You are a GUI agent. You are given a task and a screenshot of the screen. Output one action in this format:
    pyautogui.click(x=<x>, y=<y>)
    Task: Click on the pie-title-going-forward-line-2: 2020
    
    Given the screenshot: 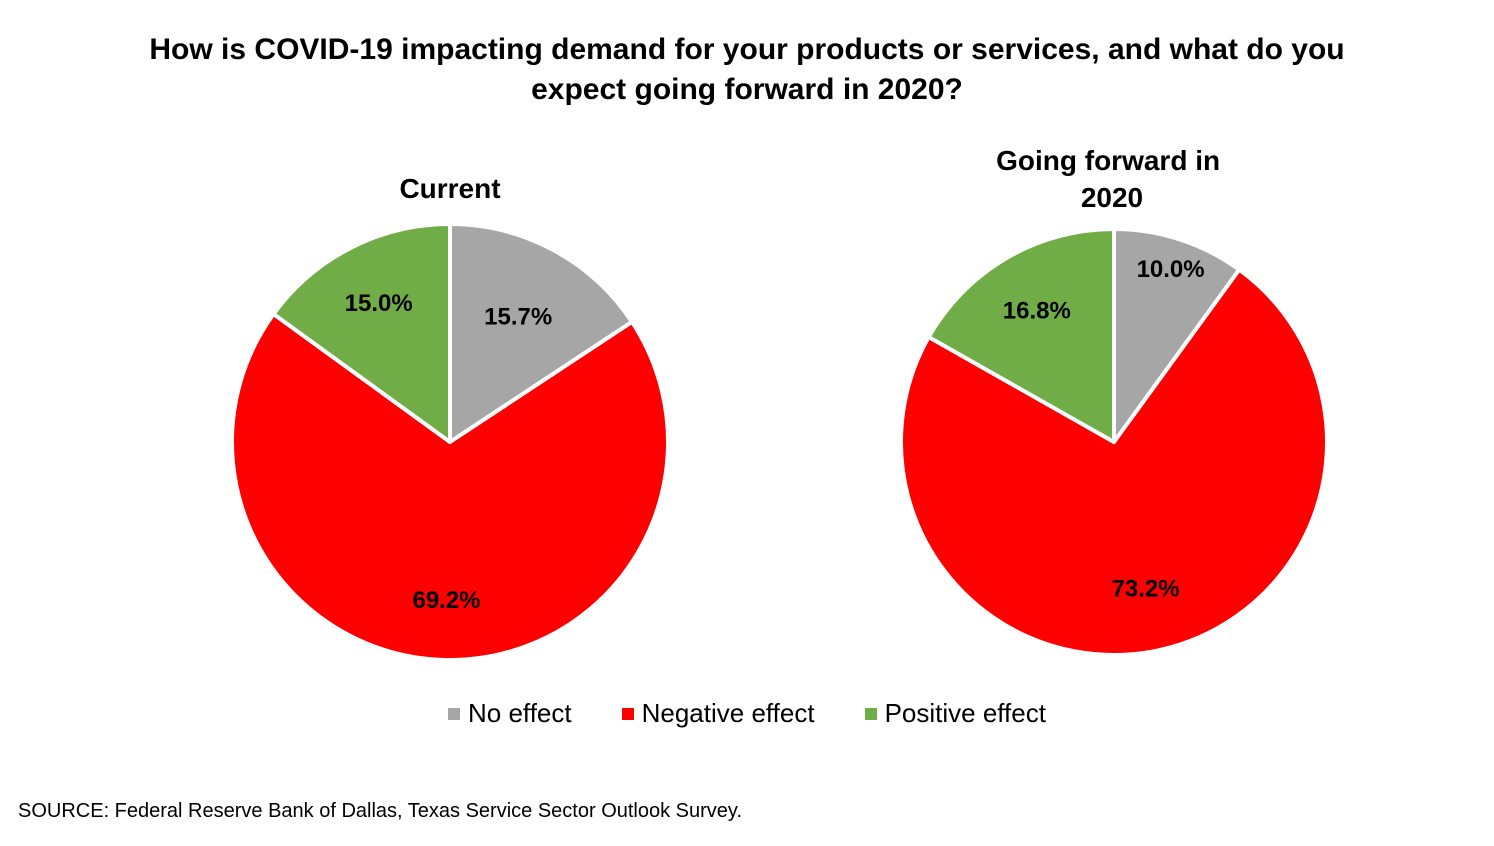 What is the action you would take?
    pyautogui.click(x=1112, y=197)
    